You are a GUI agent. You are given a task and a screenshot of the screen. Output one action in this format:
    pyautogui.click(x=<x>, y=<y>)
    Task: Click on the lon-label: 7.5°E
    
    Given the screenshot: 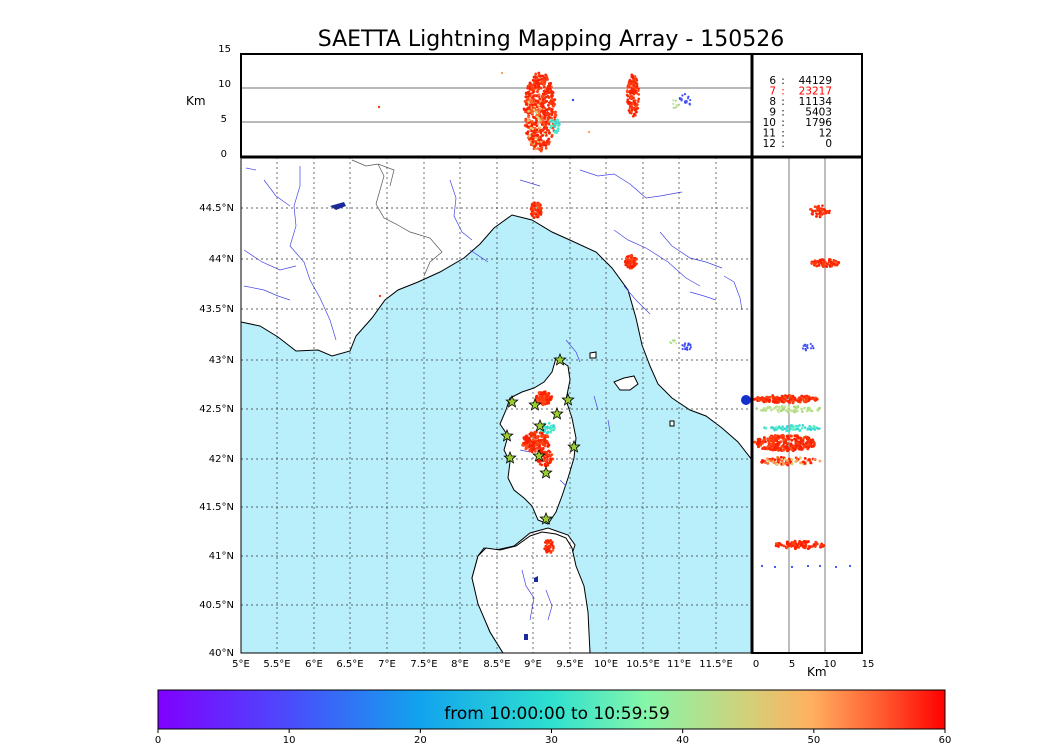 What is the action you would take?
    pyautogui.click(x=423, y=664)
    